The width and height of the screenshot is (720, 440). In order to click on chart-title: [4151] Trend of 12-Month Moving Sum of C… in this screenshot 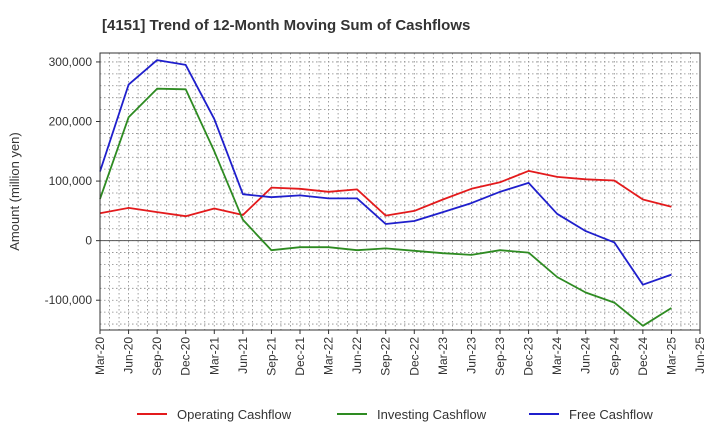, I will do `click(286, 25)`.